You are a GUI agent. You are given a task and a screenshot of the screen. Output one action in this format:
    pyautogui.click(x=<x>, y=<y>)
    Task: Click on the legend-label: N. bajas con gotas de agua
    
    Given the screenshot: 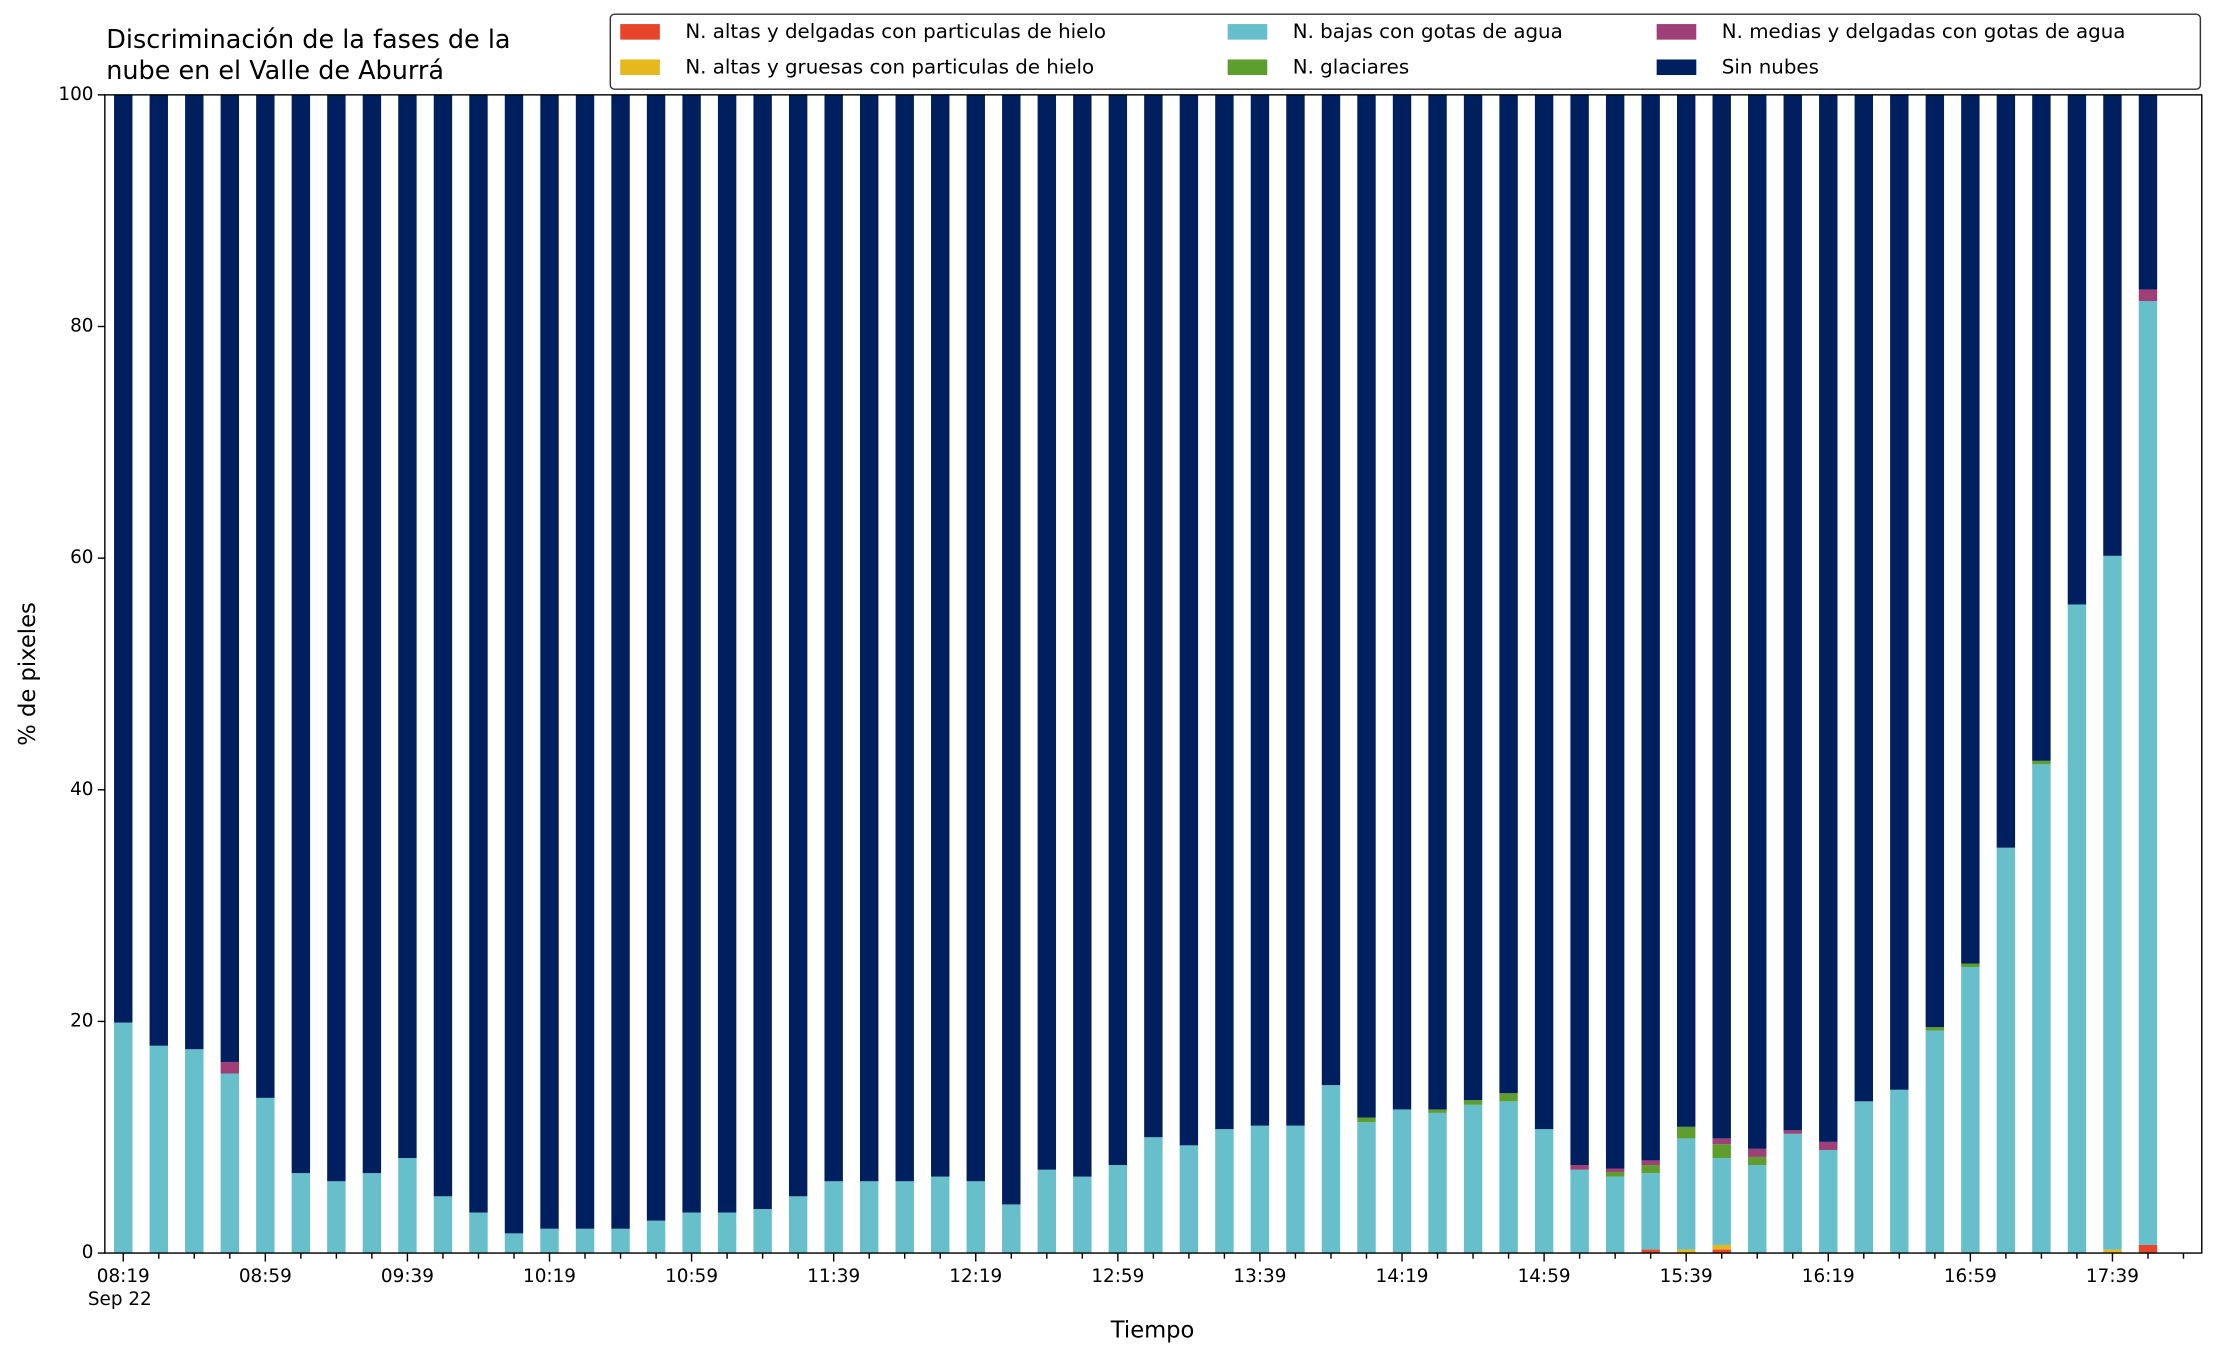 What is the action you would take?
    pyautogui.click(x=1428, y=31)
    